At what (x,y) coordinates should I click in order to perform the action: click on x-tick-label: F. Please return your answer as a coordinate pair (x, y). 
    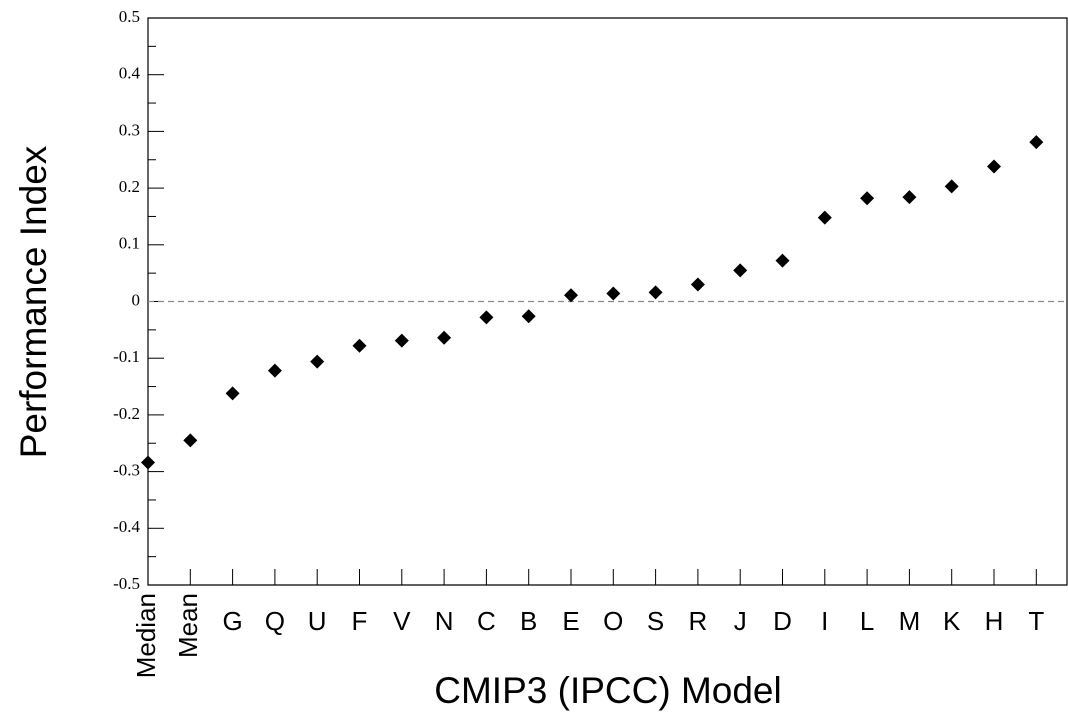
    Looking at the image, I should click on (360, 621).